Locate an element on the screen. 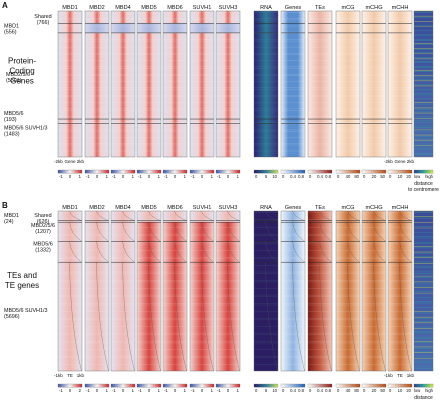 The width and height of the screenshot is (440, 400). color-scale-tick: 40 is located at coordinates (348, 390).